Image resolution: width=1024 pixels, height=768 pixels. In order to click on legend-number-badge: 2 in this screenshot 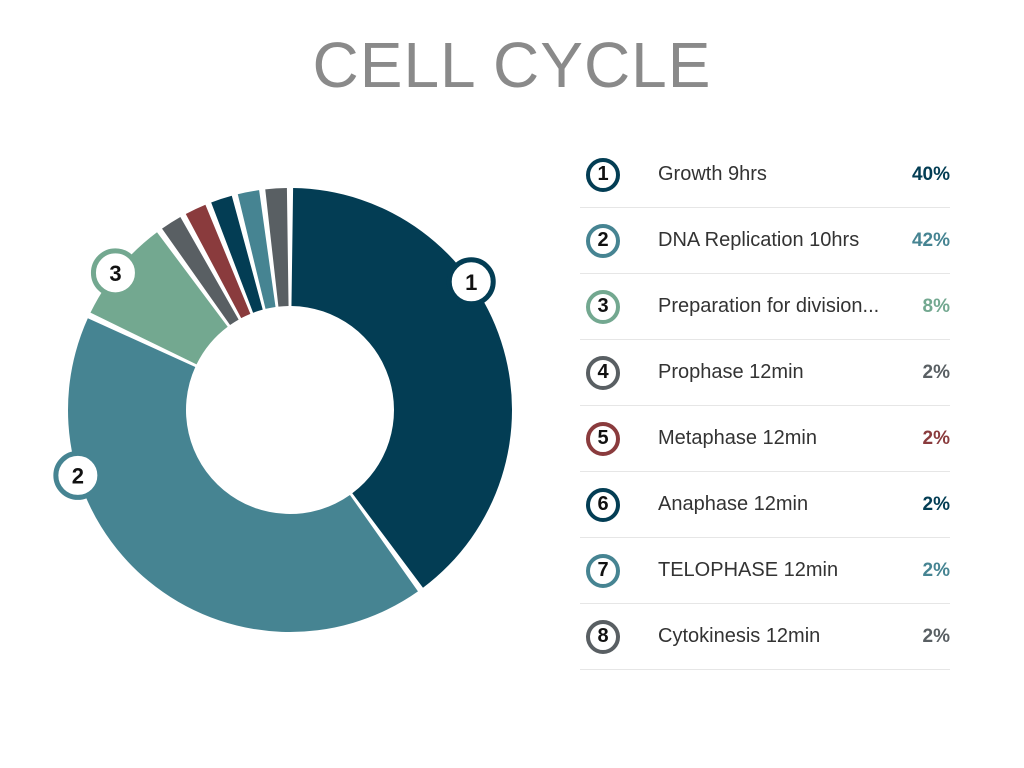, I will do `click(603, 240)`.